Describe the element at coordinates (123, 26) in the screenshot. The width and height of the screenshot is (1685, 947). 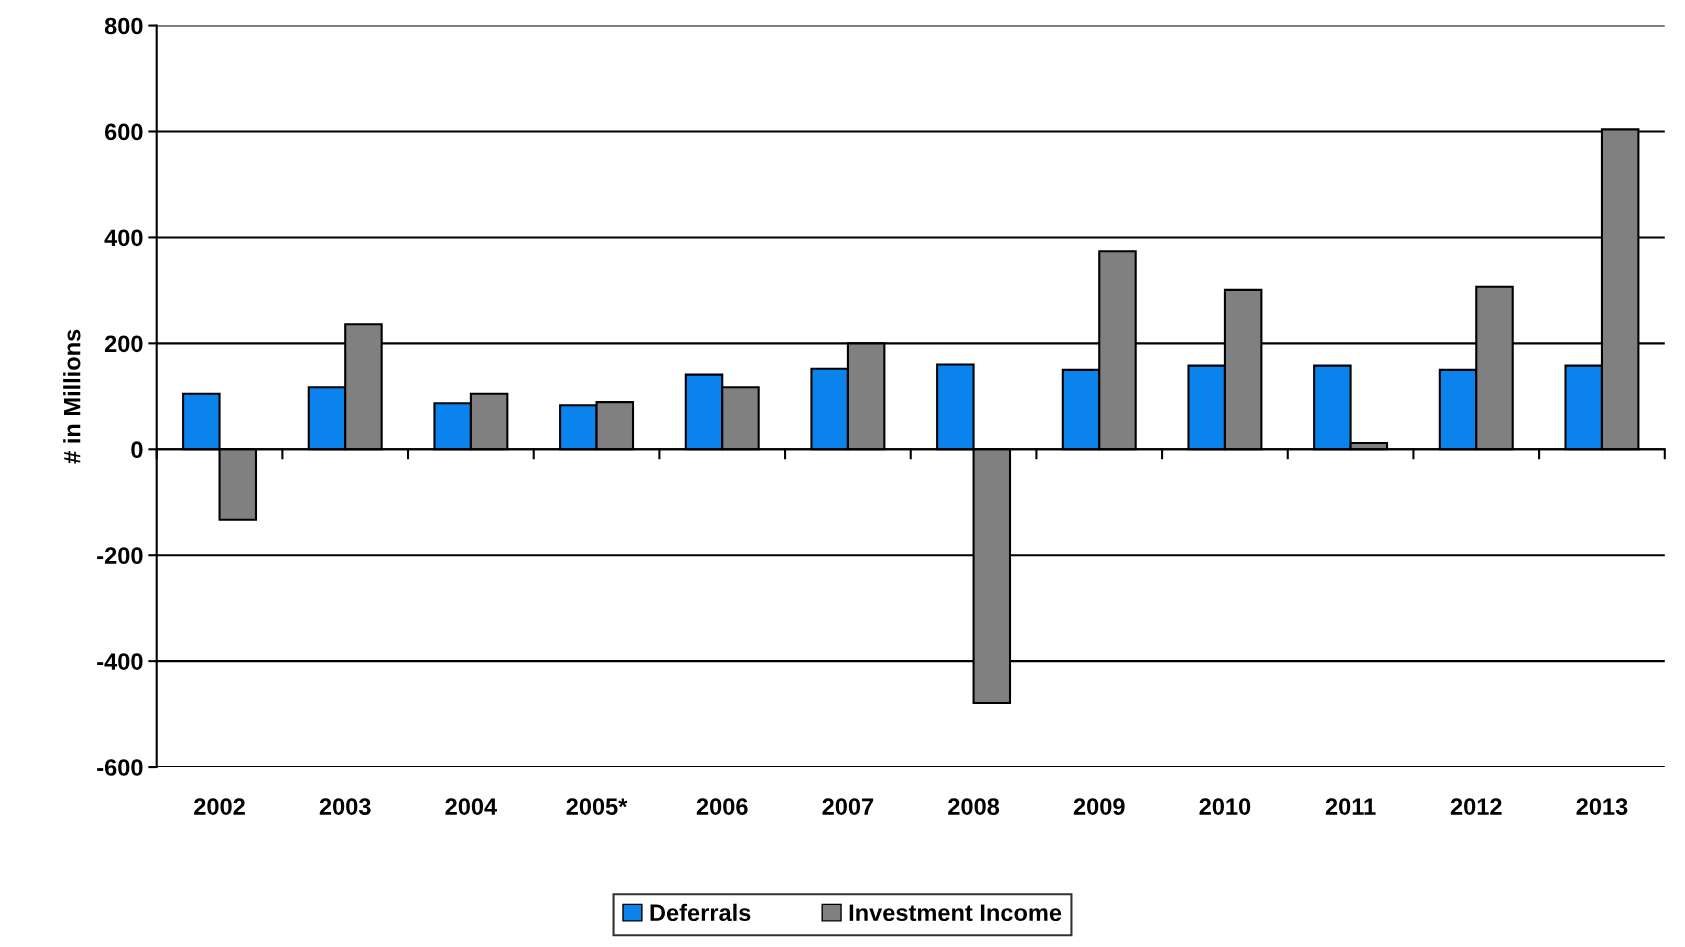
I see `y-tick-label: 800` at that location.